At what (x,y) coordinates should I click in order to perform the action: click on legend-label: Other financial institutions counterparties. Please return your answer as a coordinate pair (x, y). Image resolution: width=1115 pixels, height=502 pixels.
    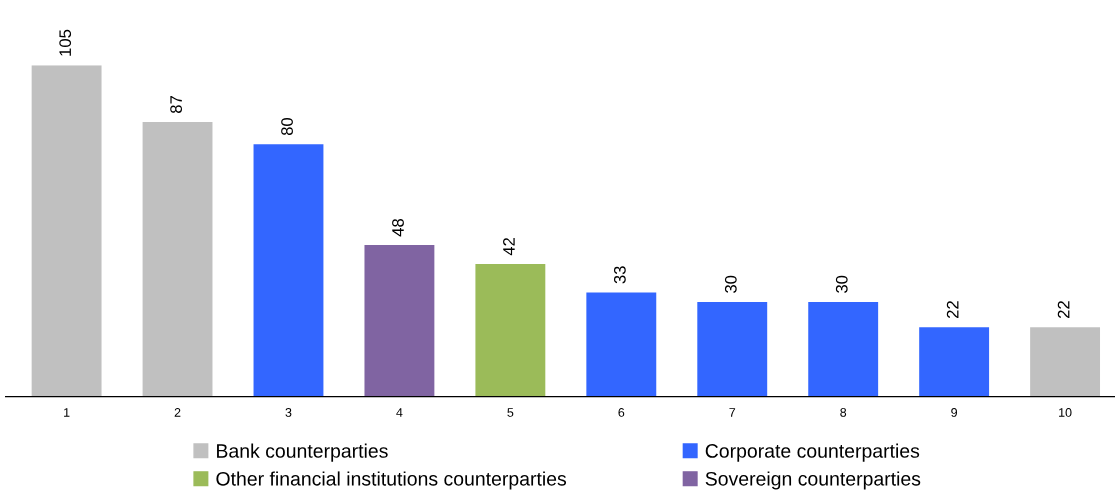
    Looking at the image, I should click on (391, 480).